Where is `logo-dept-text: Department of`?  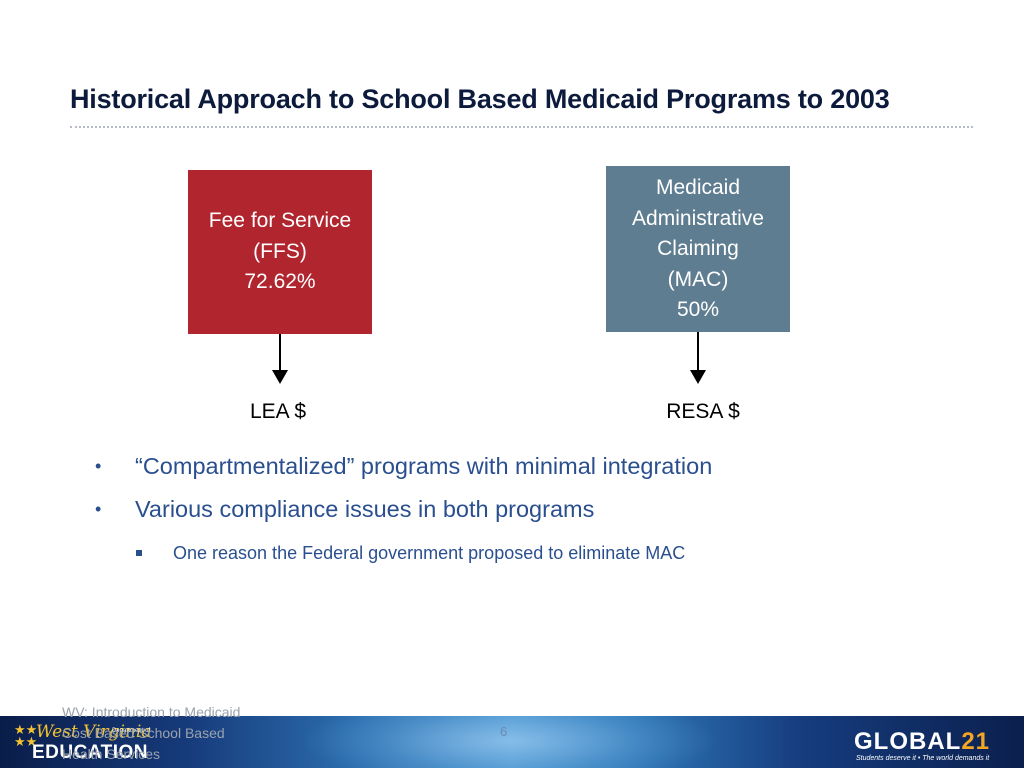
logo-dept-text: Department of is located at coordinates (131, 731).